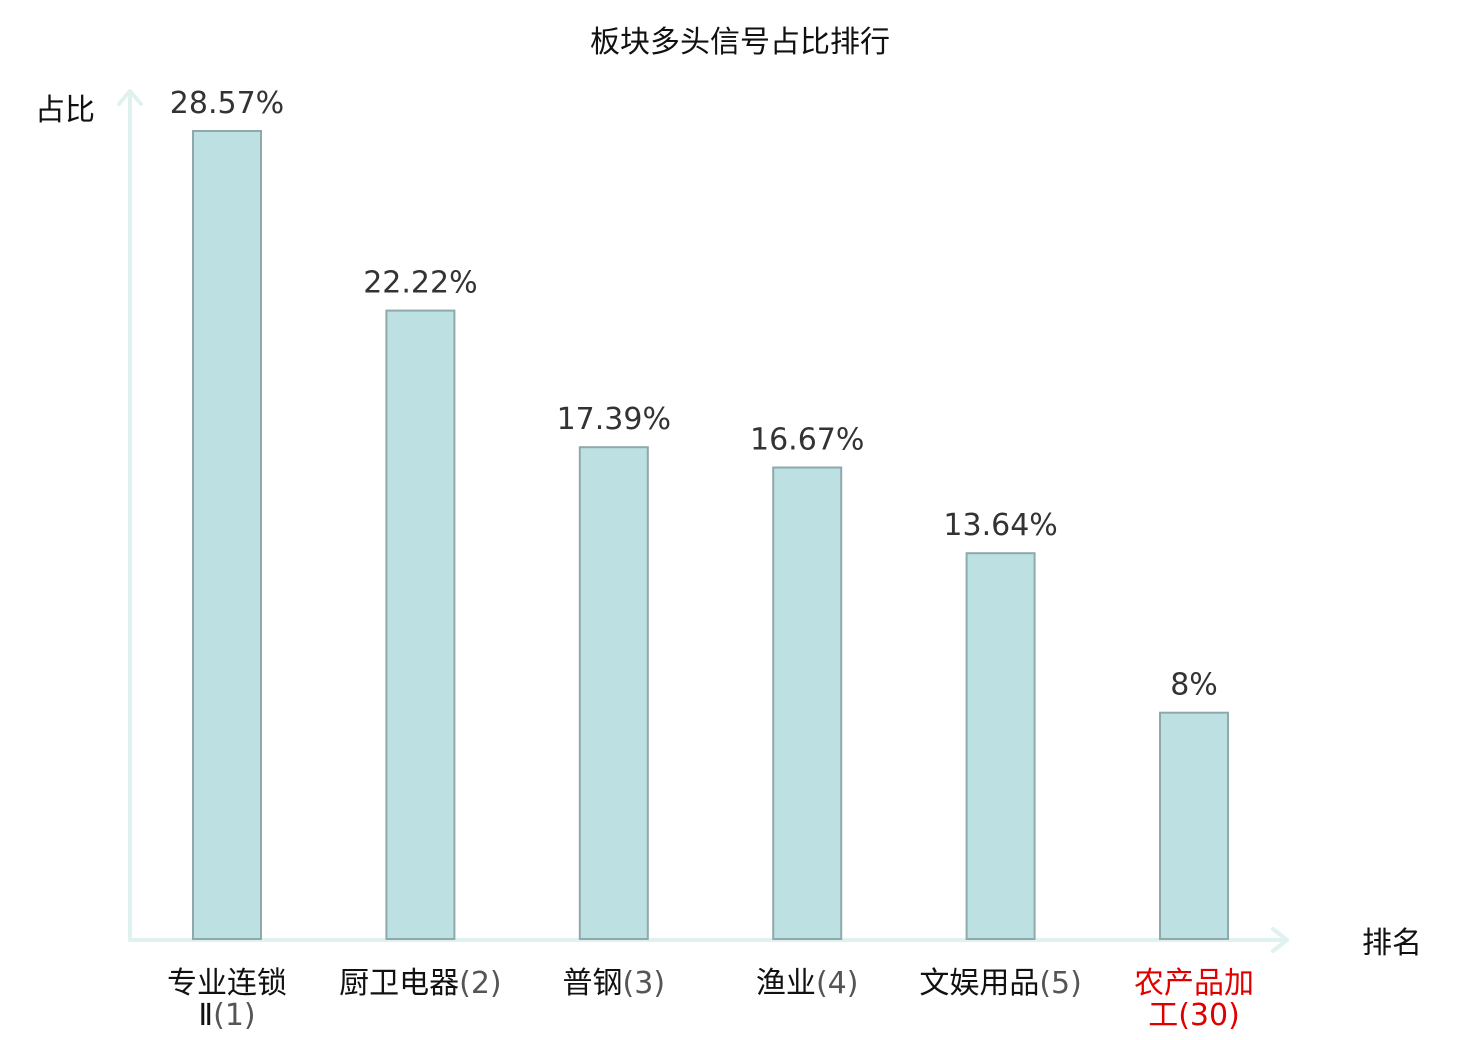 This screenshot has height=1040, width=1480. I want to click on category-label: 厨卫电器(2), so click(420, 983).